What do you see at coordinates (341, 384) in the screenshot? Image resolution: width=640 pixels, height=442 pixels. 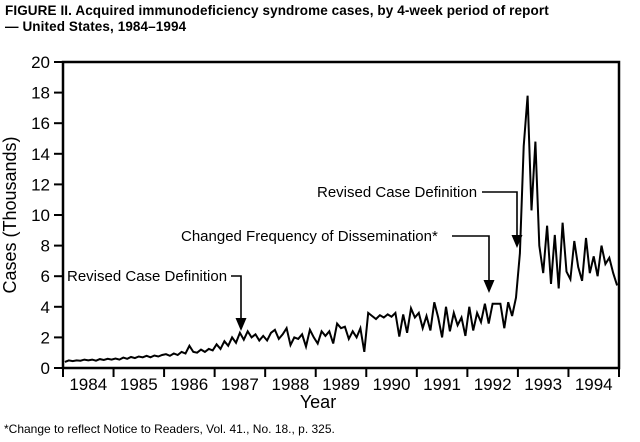 I see `x-tick-label: 1989` at bounding box center [341, 384].